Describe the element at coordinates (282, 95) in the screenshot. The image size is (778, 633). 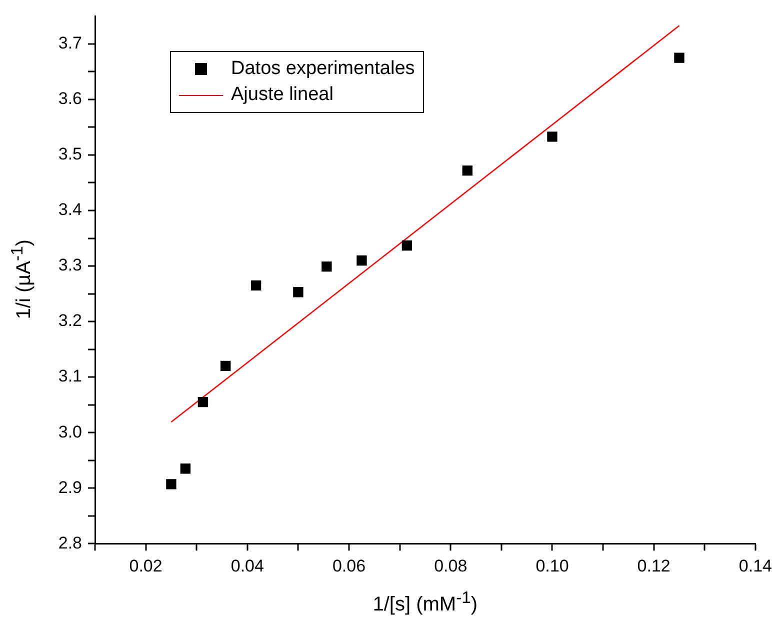
I see `legend-label: Ajuste lineal` at that location.